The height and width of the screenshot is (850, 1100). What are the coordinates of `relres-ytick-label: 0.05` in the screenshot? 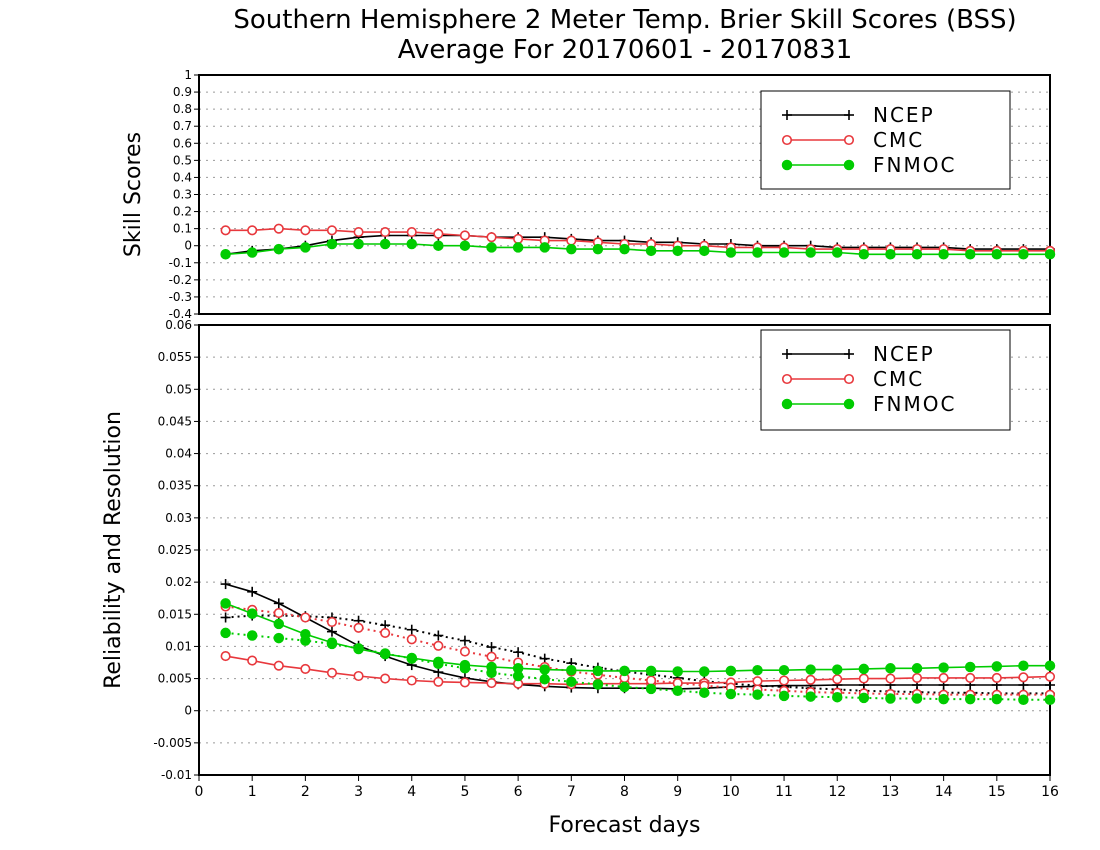 It's located at (178, 389).